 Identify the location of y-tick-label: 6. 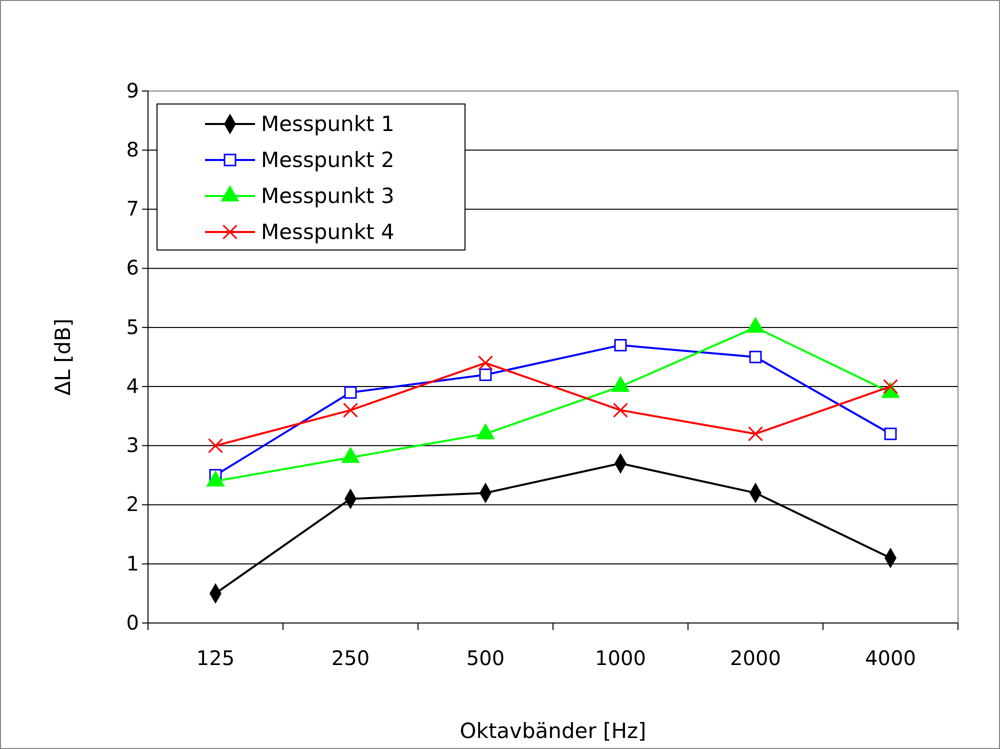
(132, 268).